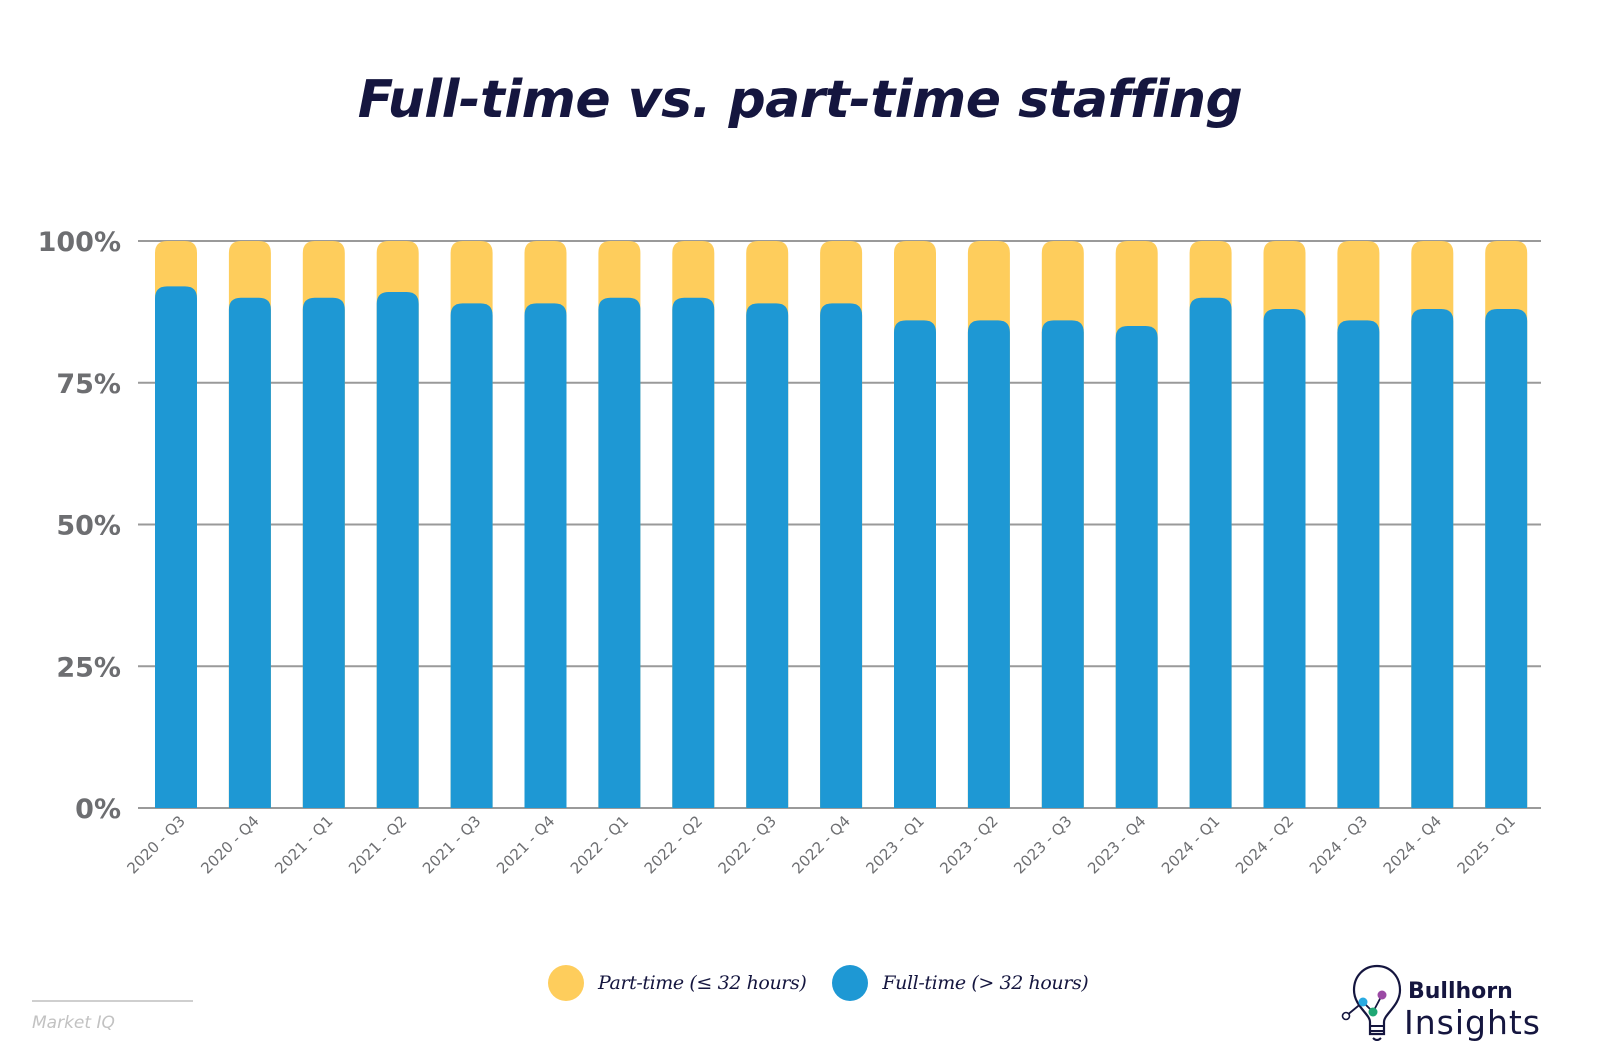 This screenshot has height=1062, width=1600. I want to click on x-tick-label: 2025 - Q1, so click(1486, 844).